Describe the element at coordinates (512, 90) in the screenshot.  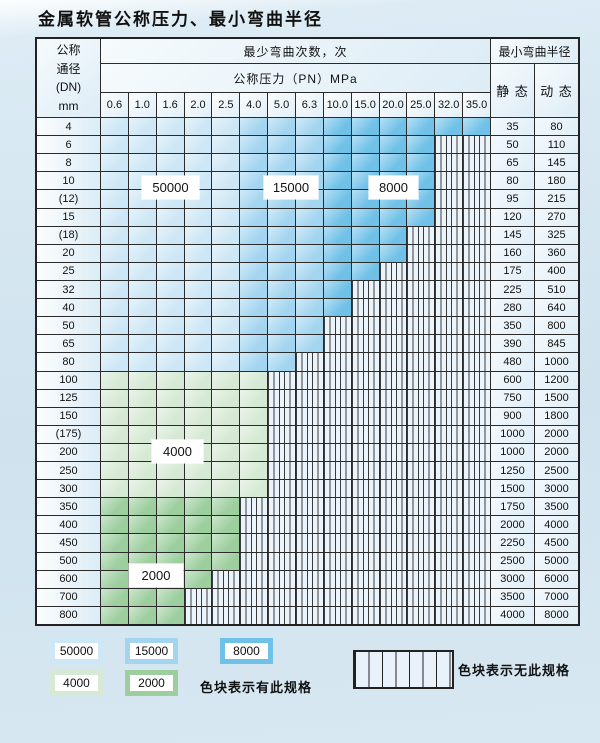
I see `static-header: 静 态` at that location.